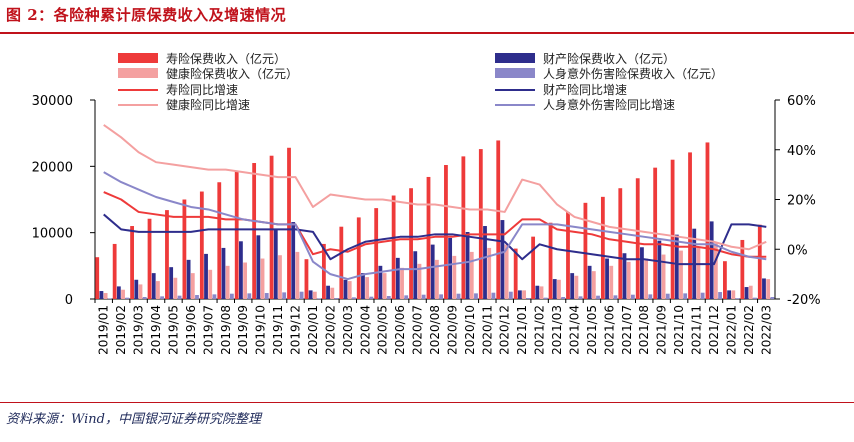 This screenshot has height=442, width=854. What do you see at coordinates (365, 330) in the screenshot?
I see `x-tick-label-15: 2020/04` at bounding box center [365, 330].